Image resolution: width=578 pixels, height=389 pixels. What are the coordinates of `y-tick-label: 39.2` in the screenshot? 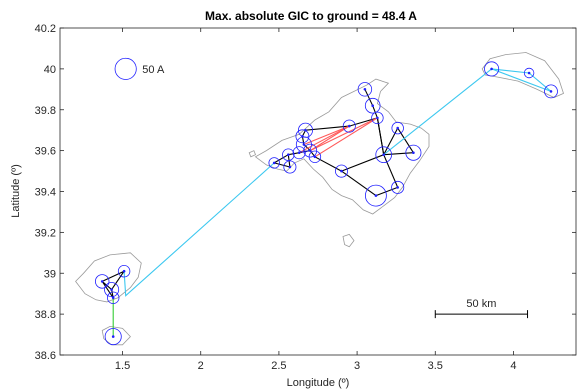 It's located at (45, 233).